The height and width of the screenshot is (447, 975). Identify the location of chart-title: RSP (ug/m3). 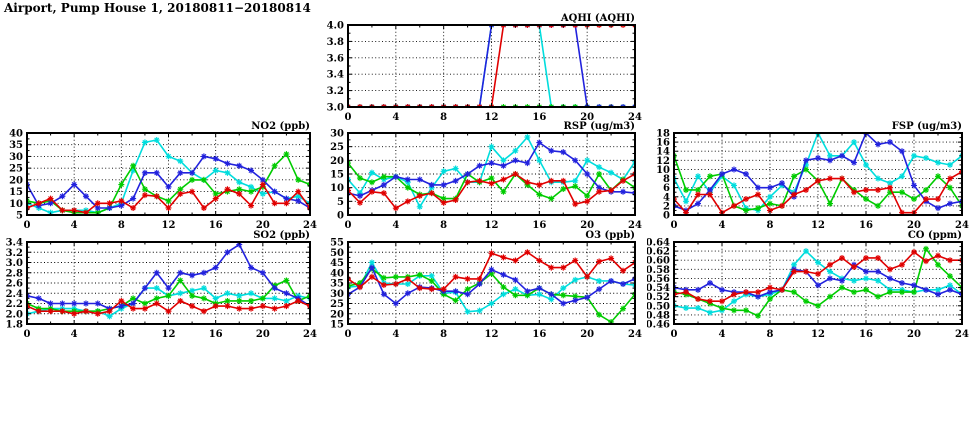
(599, 126).